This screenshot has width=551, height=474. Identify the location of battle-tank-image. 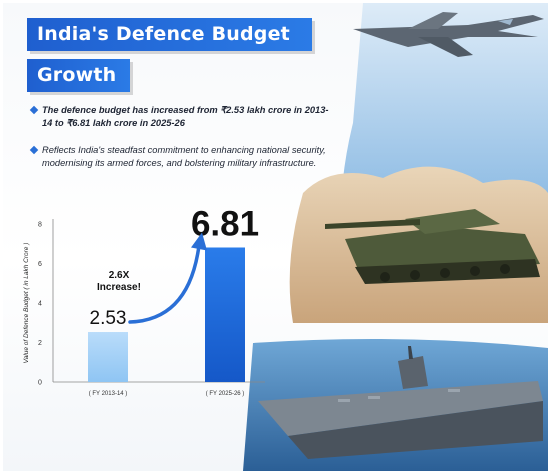
(432, 246).